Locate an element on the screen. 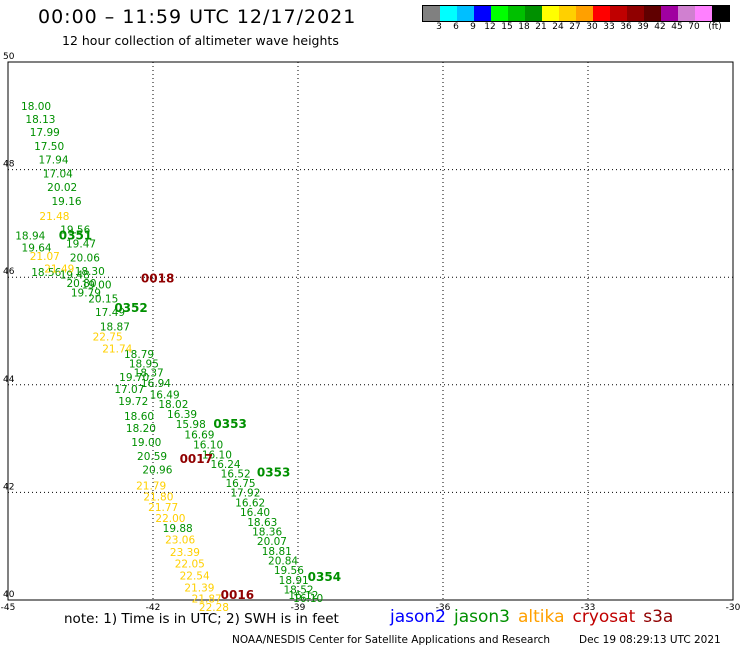 The height and width of the screenshot is (650, 740). y-tick-label: 50 is located at coordinates (9, 57).